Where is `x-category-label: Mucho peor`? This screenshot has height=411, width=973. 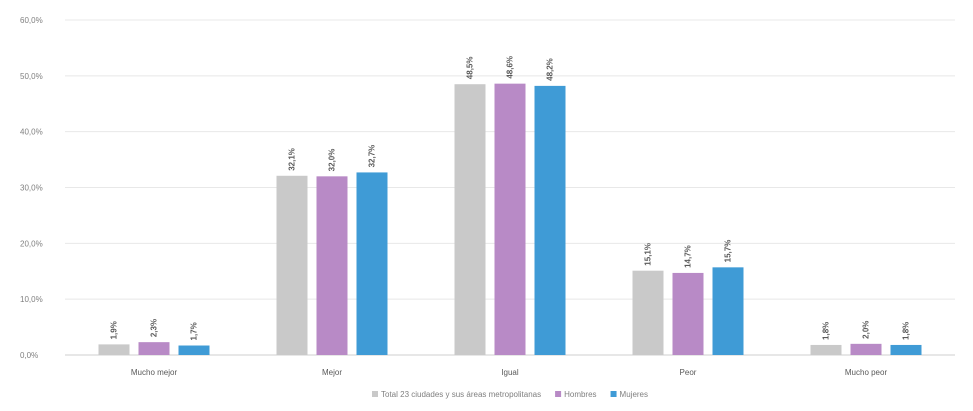 x-category-label: Mucho peor is located at coordinates (866, 372).